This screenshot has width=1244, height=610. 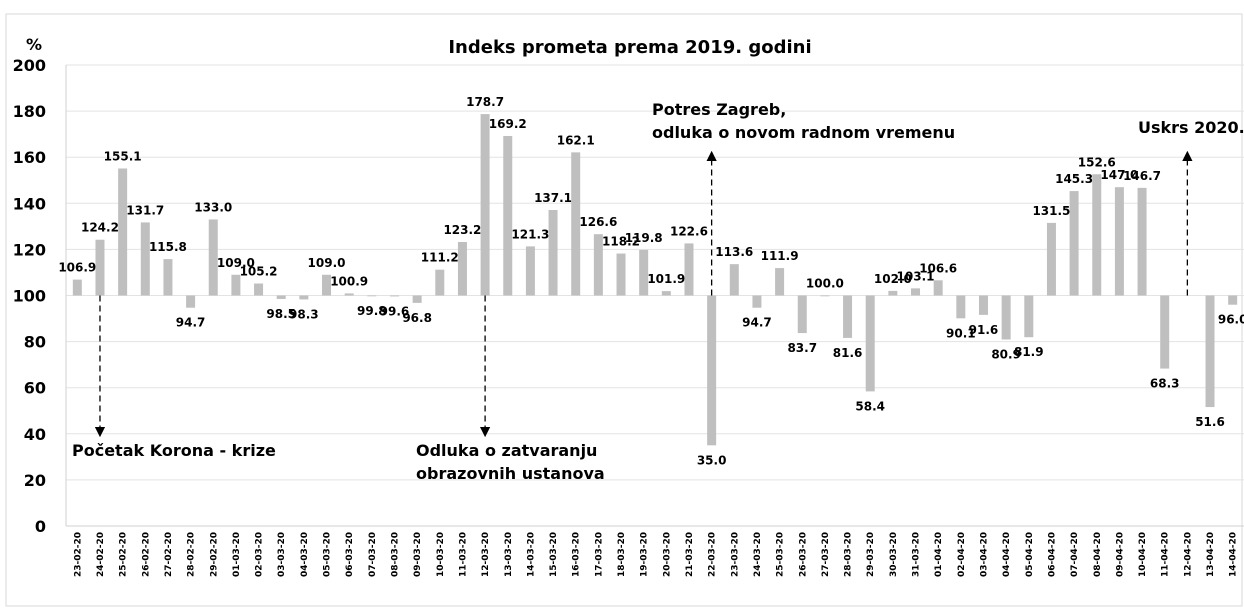 What do you see at coordinates (35, 480) in the screenshot?
I see `y-tick-label: 20` at bounding box center [35, 480].